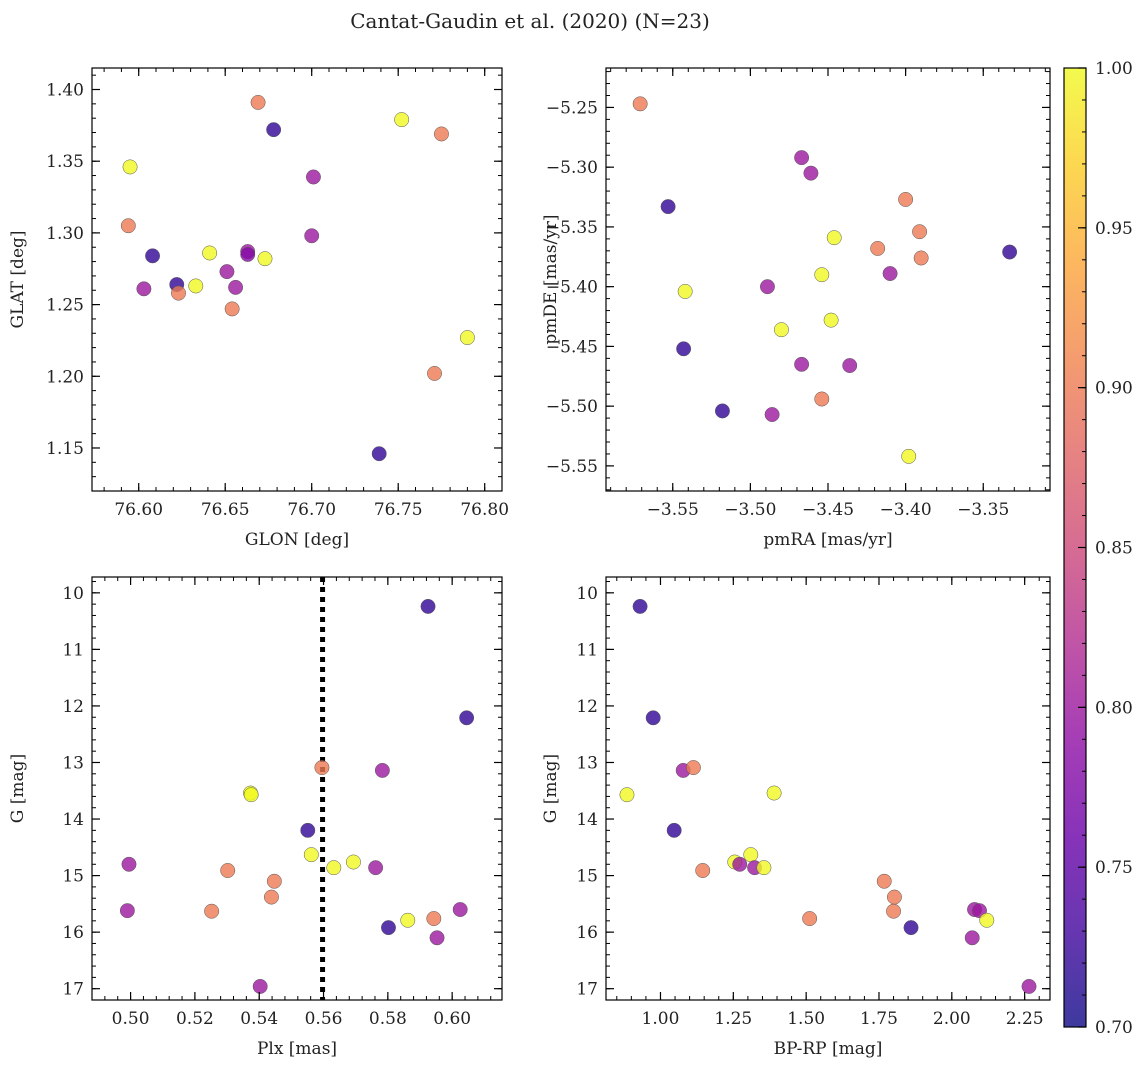 The width and height of the screenshot is (1148, 1067). Describe the element at coordinates (572, 347) in the screenshot. I see `y-tick-label: −5.45` at that location.